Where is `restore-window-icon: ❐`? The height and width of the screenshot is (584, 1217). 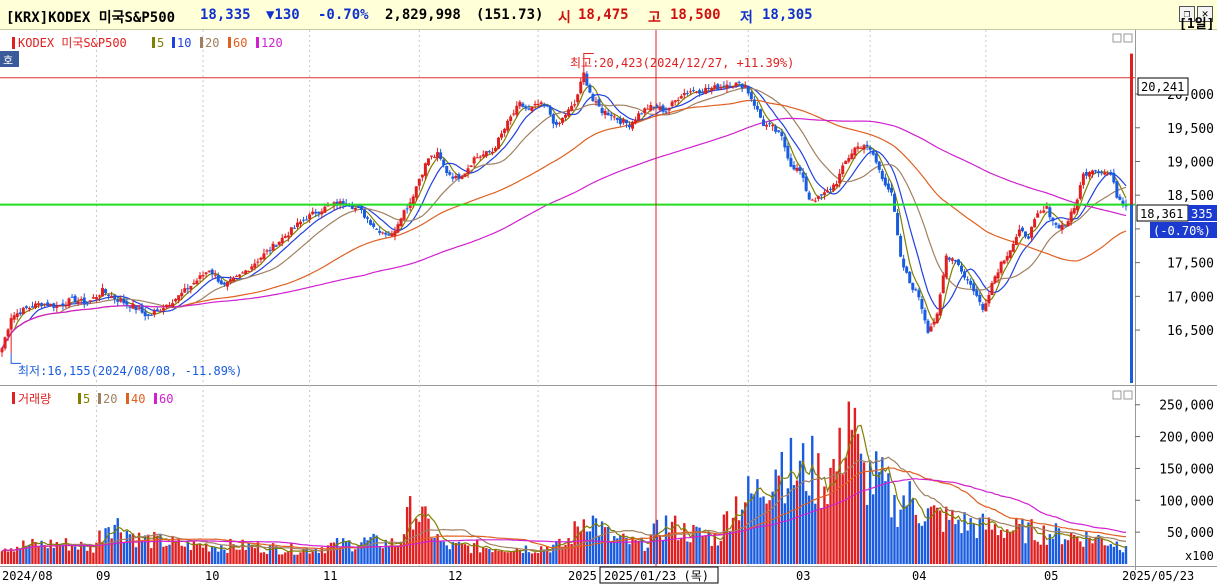
restore-window-icon: ❐ is located at coordinates (1187, 14).